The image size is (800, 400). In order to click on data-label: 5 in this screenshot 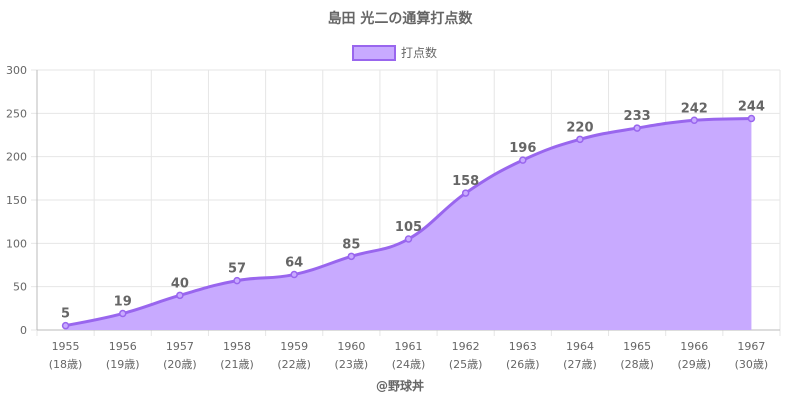, I will do `click(65, 314)`.